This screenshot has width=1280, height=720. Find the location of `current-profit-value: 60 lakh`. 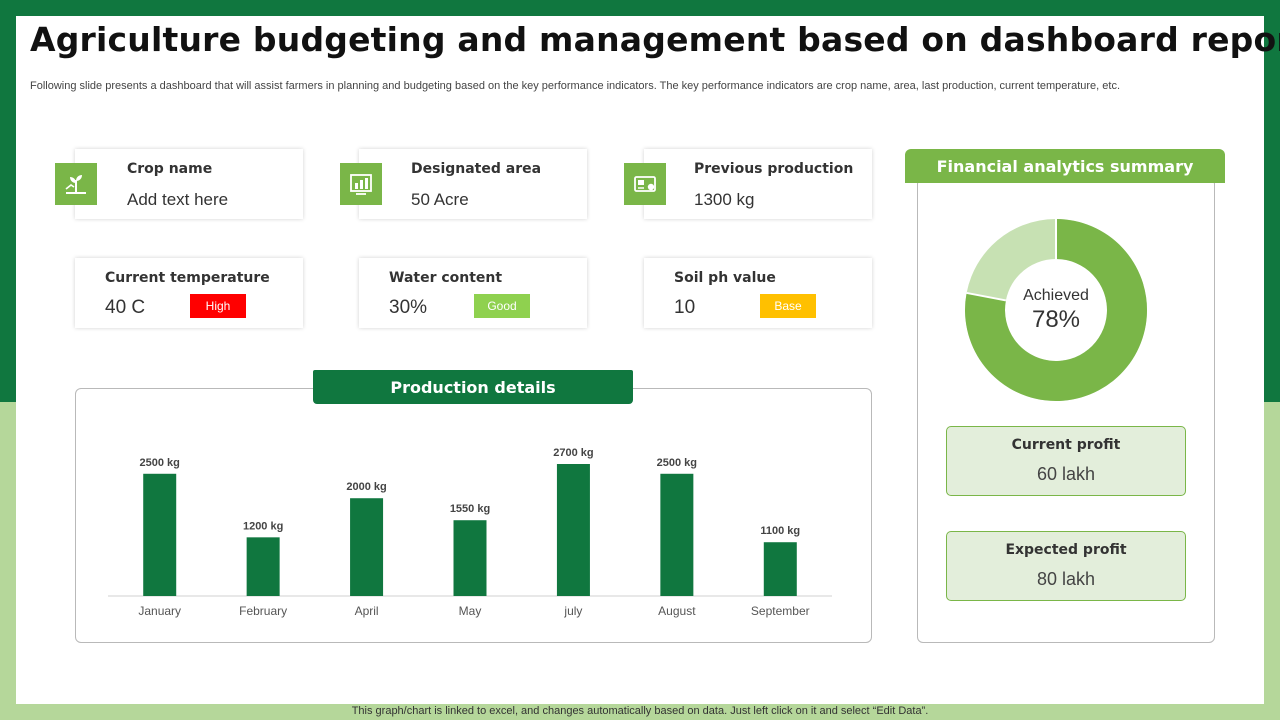

current-profit-value: 60 lakh is located at coordinates (1066, 474).